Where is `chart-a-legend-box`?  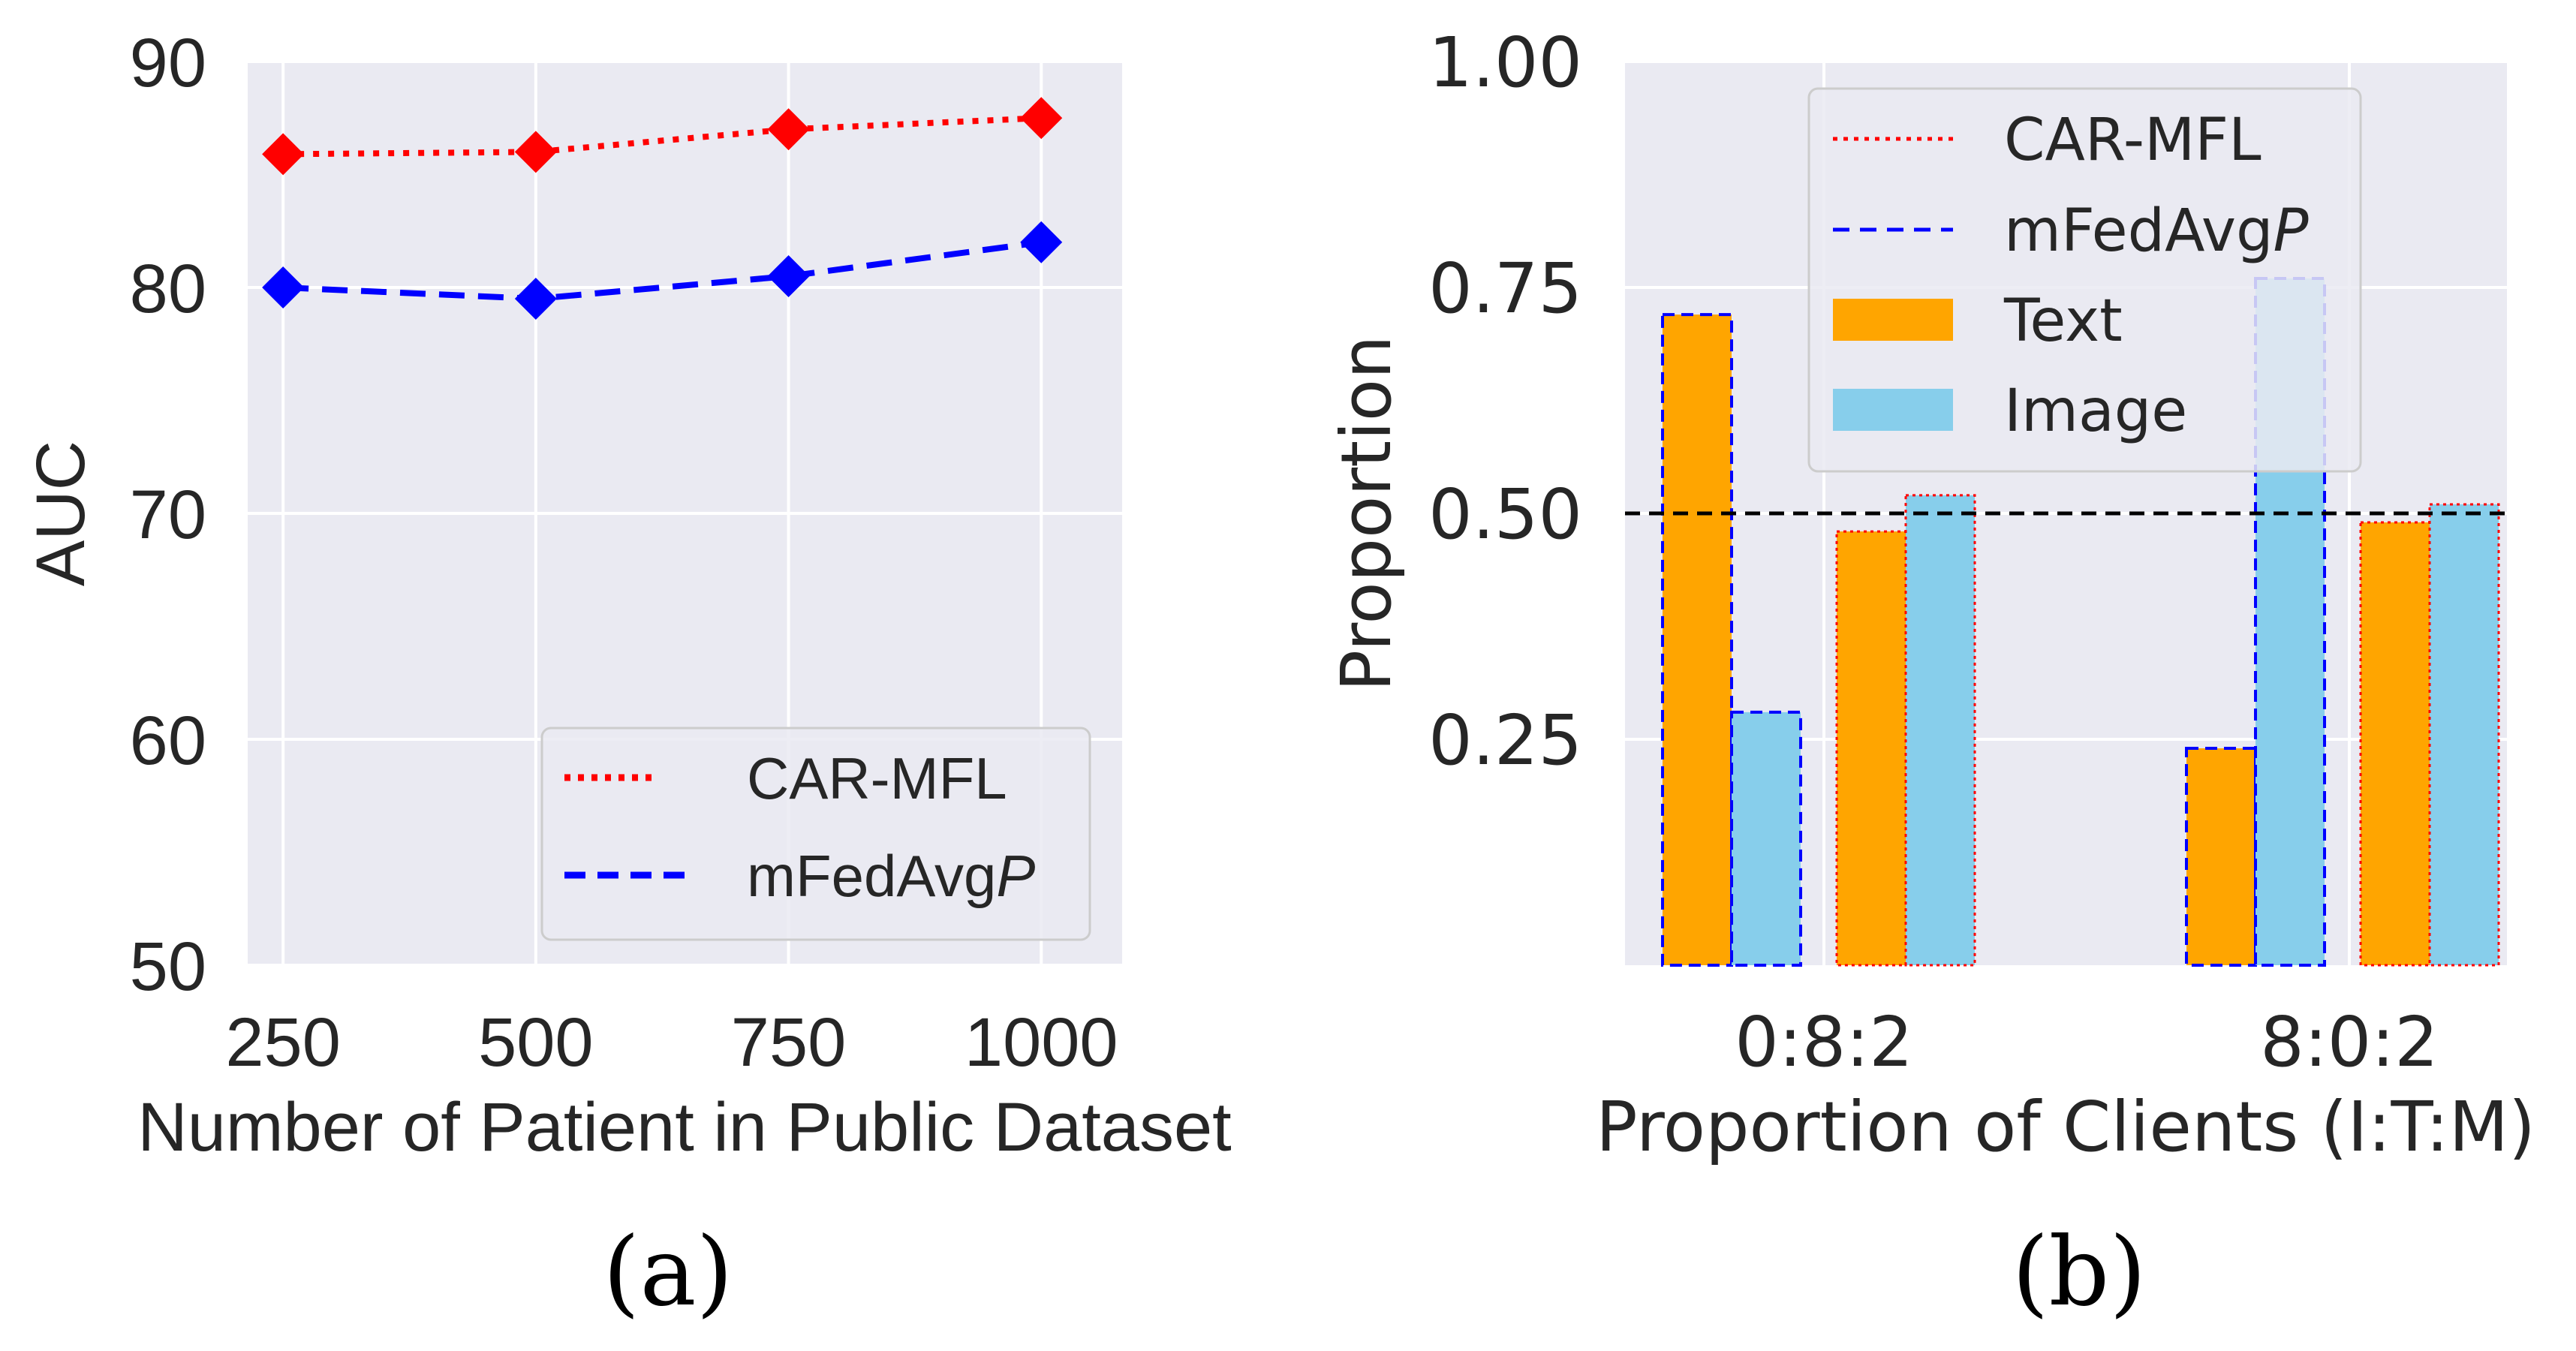 chart-a-legend-box is located at coordinates (815, 834).